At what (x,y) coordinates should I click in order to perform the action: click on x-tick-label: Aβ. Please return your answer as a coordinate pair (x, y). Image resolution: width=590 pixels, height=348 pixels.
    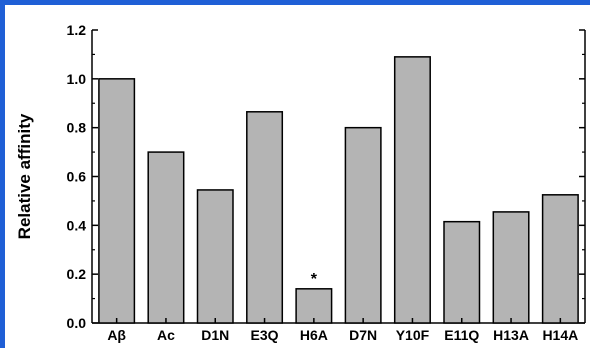
    Looking at the image, I should click on (116, 335).